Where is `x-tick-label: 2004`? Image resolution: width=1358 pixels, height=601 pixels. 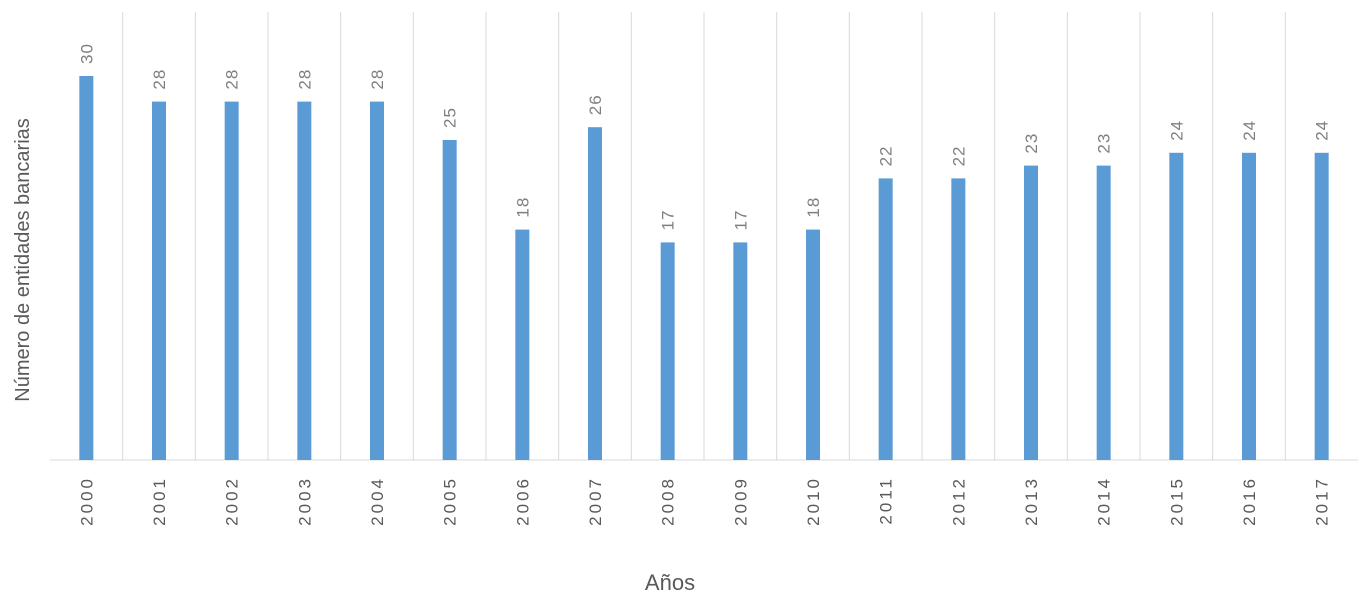 x-tick-label: 2004 is located at coordinates (377, 501).